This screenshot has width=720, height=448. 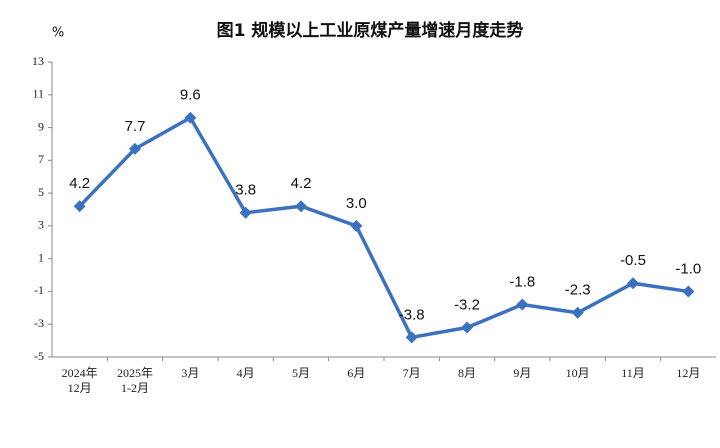 I want to click on y-tick-label: 1, so click(x=41, y=257).